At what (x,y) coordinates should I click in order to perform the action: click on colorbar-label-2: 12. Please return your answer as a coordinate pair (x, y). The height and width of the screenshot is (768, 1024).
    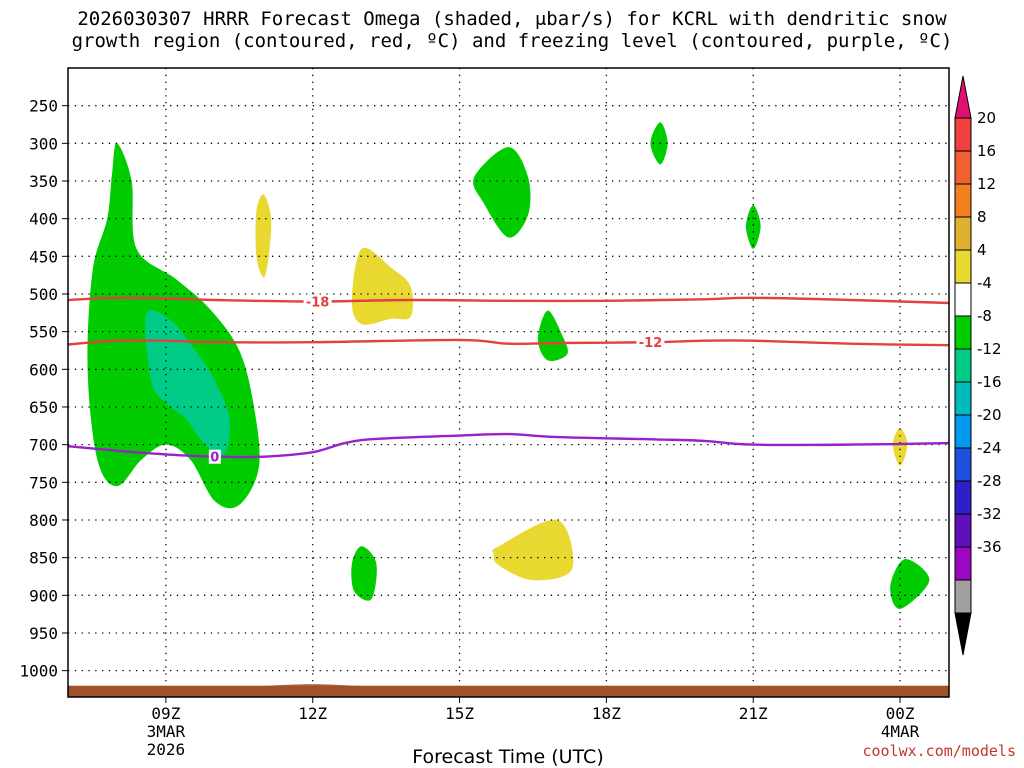
    Looking at the image, I should click on (986, 184).